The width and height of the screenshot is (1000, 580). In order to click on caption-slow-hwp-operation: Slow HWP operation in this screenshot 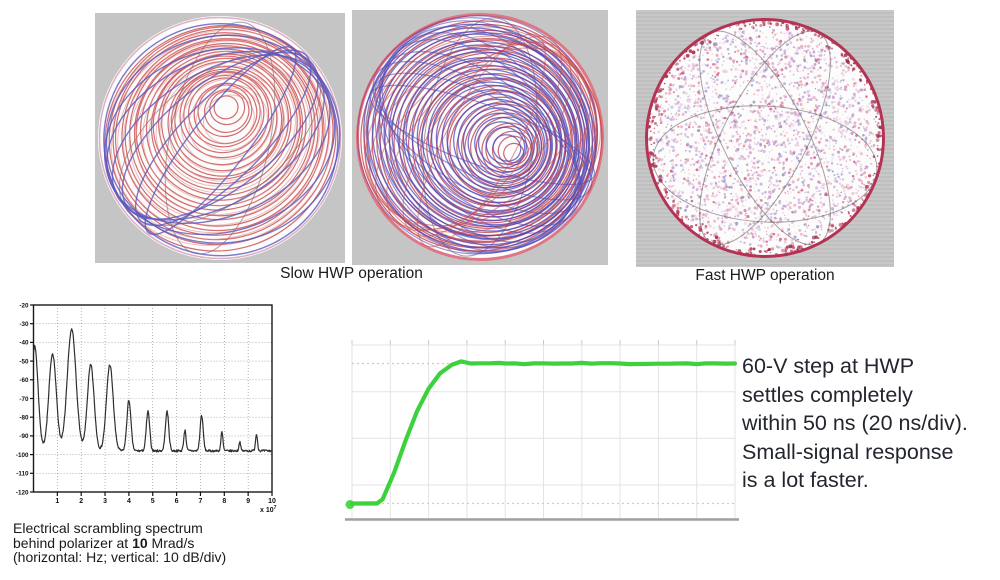, I will do `click(351, 273)`.